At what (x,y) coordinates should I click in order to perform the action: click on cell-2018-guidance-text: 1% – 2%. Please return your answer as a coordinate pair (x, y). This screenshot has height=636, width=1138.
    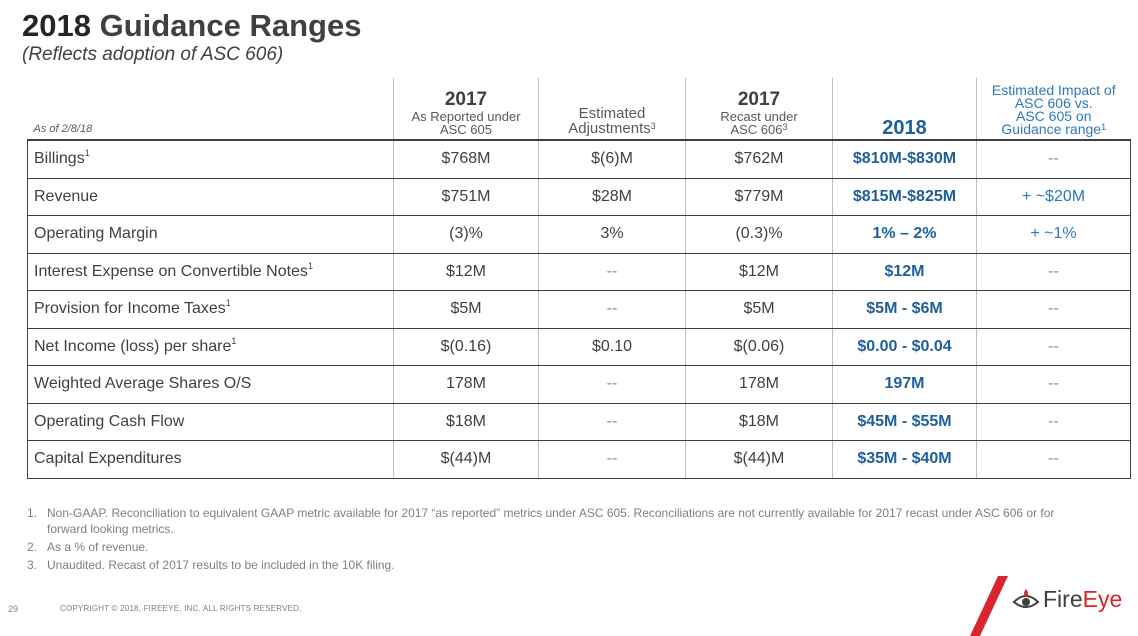
    Looking at the image, I should click on (904, 234).